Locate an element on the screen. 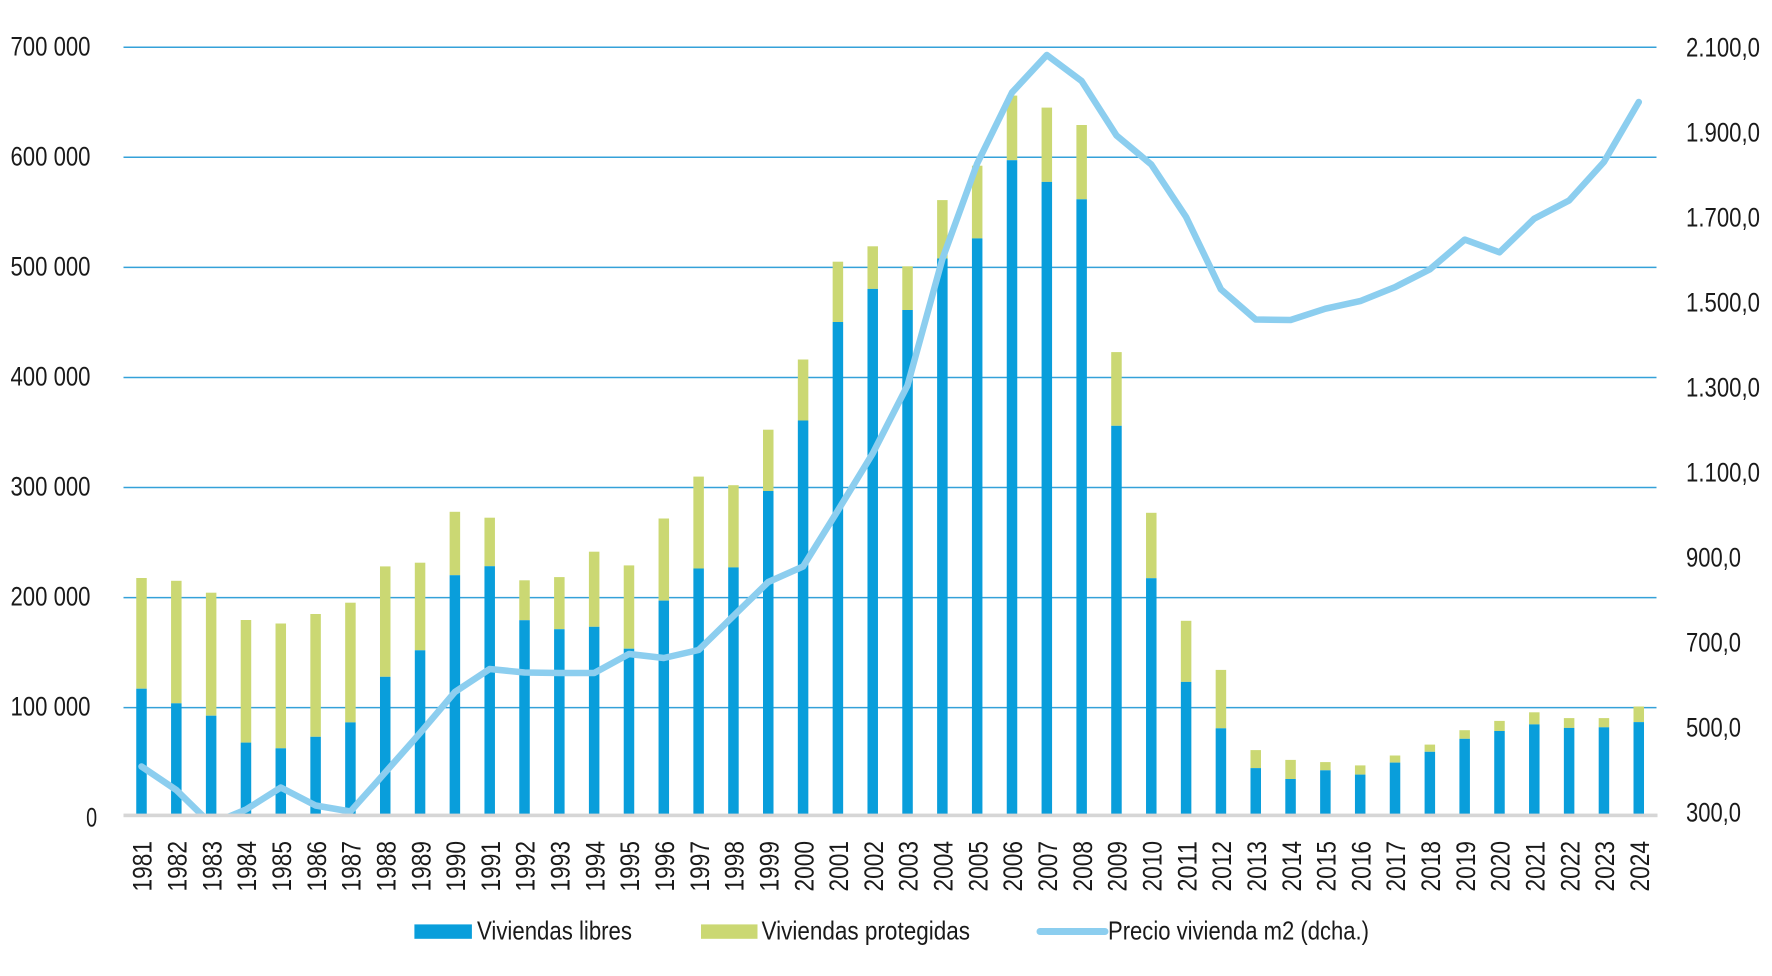 The width and height of the screenshot is (1772, 976). svg-text: 2.100,0 is located at coordinates (1723, 48).